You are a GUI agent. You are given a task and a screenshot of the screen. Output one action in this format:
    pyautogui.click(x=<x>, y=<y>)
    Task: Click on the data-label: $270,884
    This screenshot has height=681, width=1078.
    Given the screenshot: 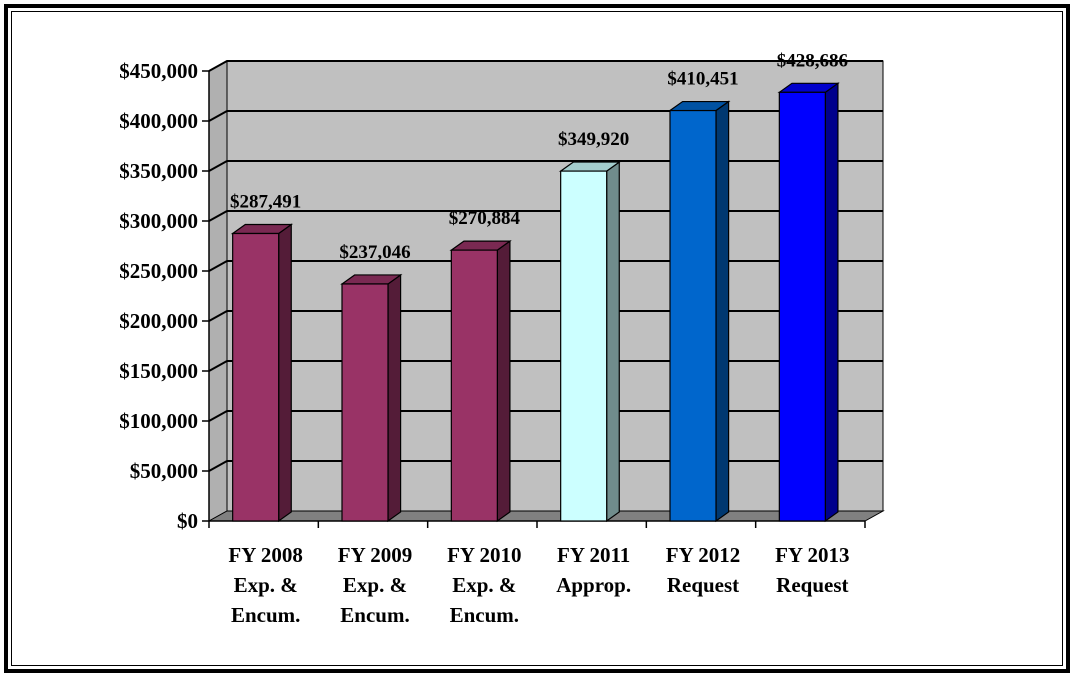 What is the action you would take?
    pyautogui.click(x=485, y=218)
    